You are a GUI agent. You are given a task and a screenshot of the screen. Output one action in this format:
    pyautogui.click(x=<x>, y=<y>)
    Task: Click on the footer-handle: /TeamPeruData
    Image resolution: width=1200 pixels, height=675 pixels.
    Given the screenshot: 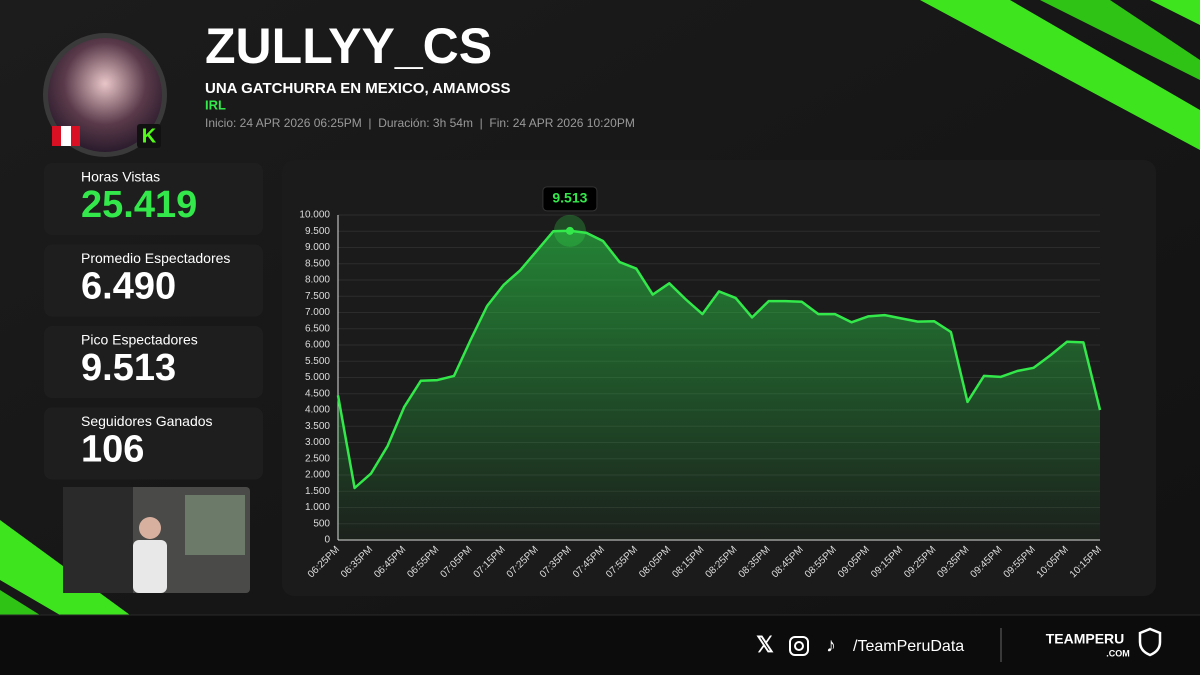 What is the action you would take?
    pyautogui.click(x=908, y=646)
    